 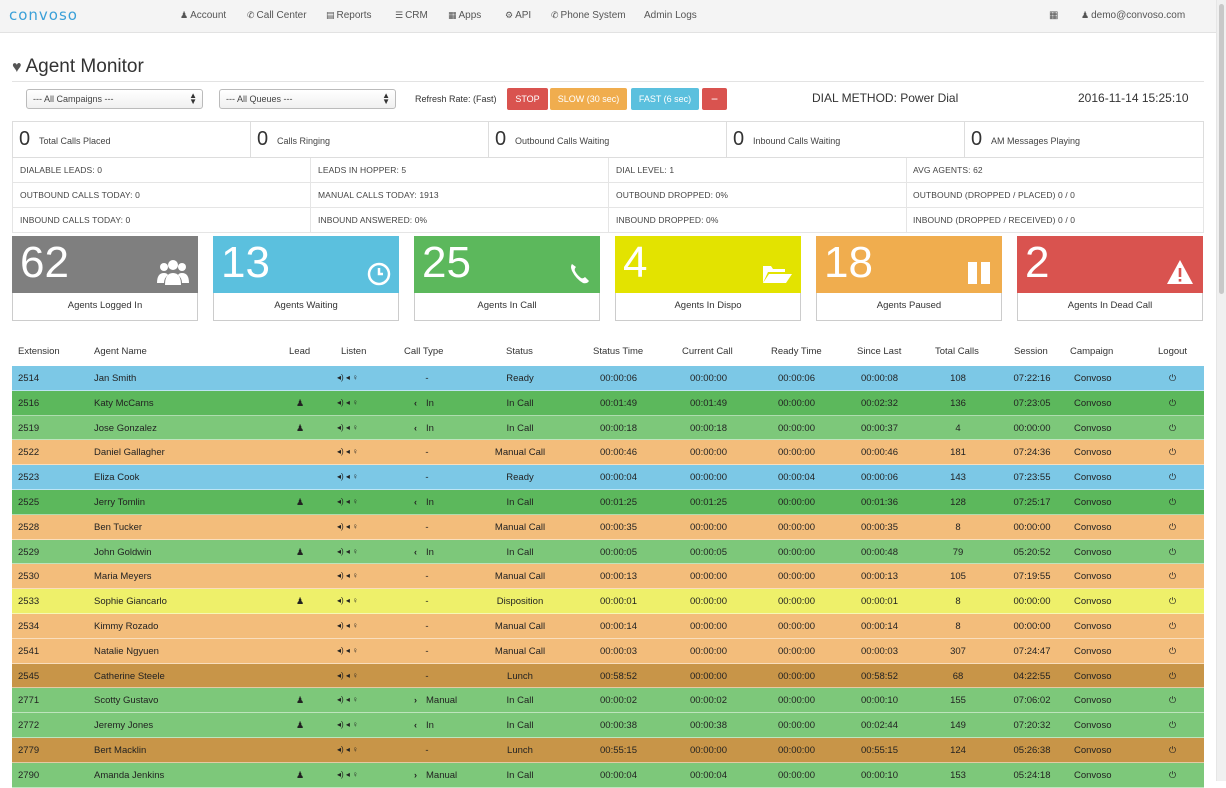 What do you see at coordinates (527, 99) in the screenshot?
I see `stop-button: STOP` at bounding box center [527, 99].